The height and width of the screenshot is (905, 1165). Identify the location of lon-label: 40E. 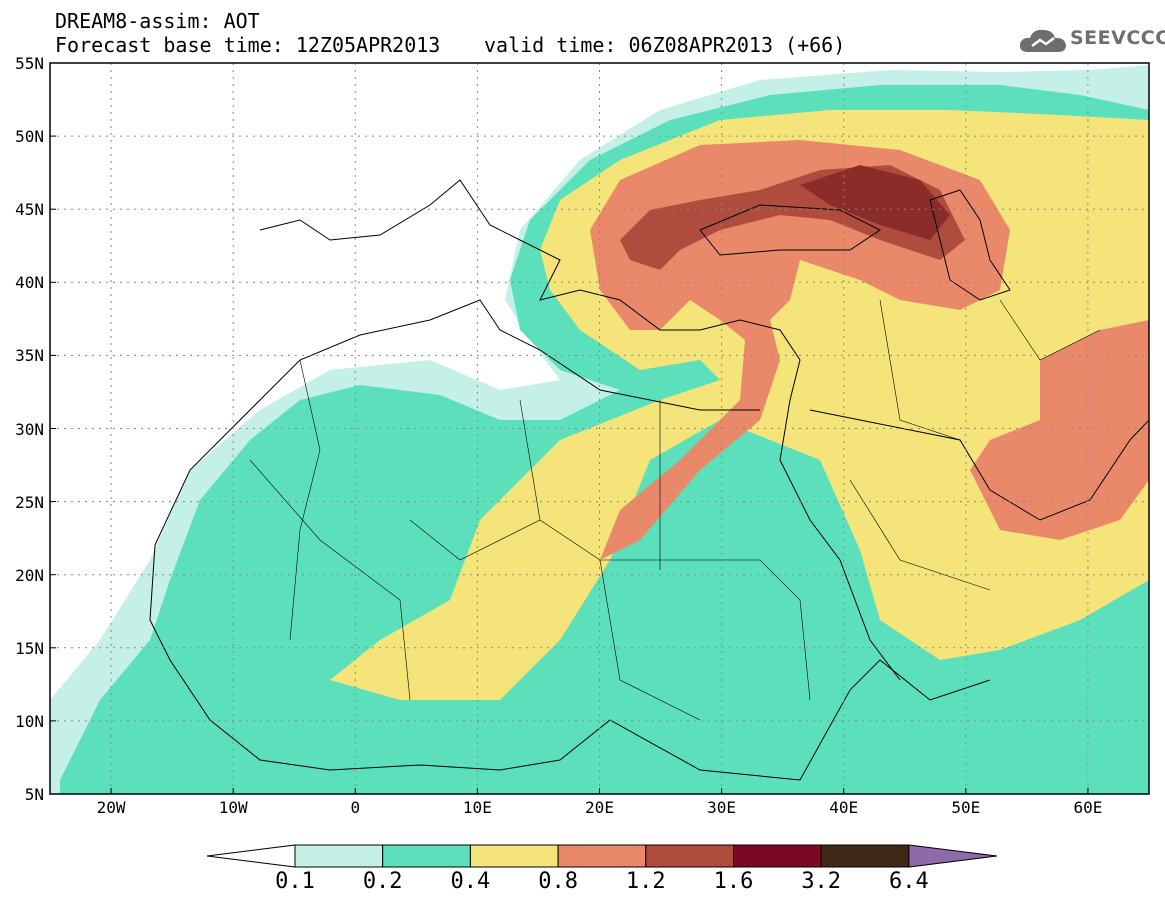
(844, 807).